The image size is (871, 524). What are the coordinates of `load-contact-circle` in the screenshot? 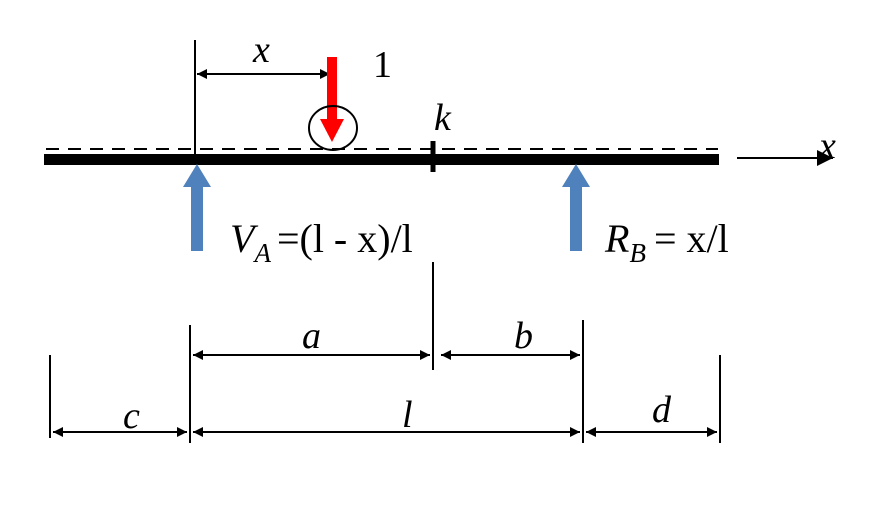 It's located at (333, 128).